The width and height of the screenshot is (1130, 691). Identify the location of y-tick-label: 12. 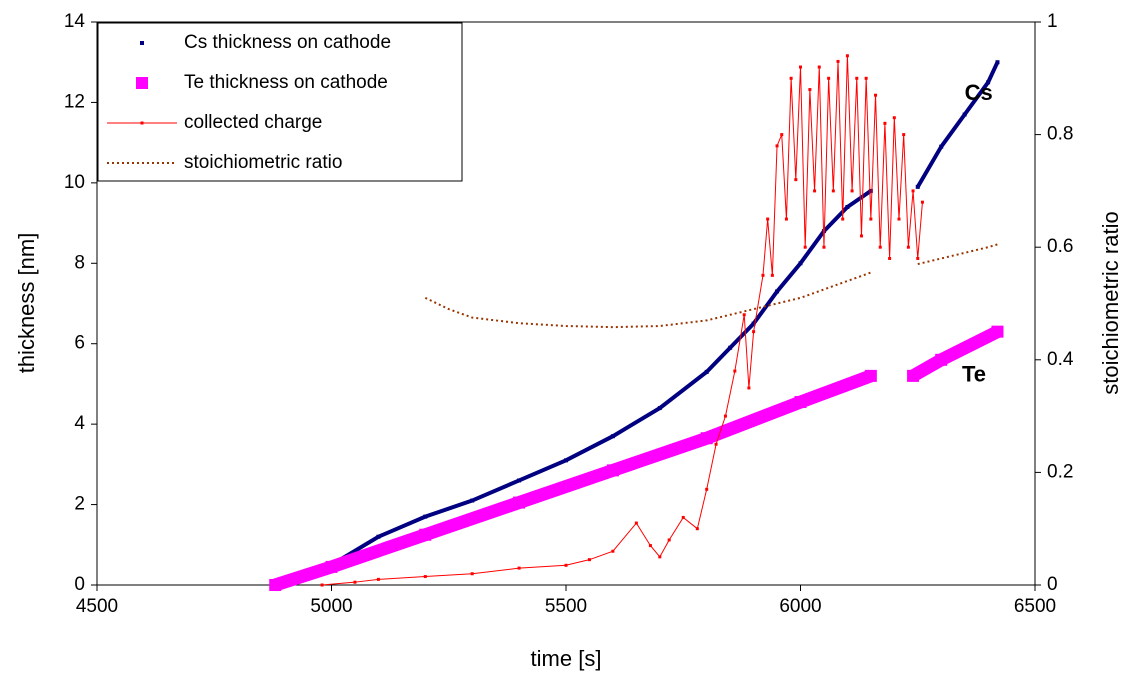
(74, 101).